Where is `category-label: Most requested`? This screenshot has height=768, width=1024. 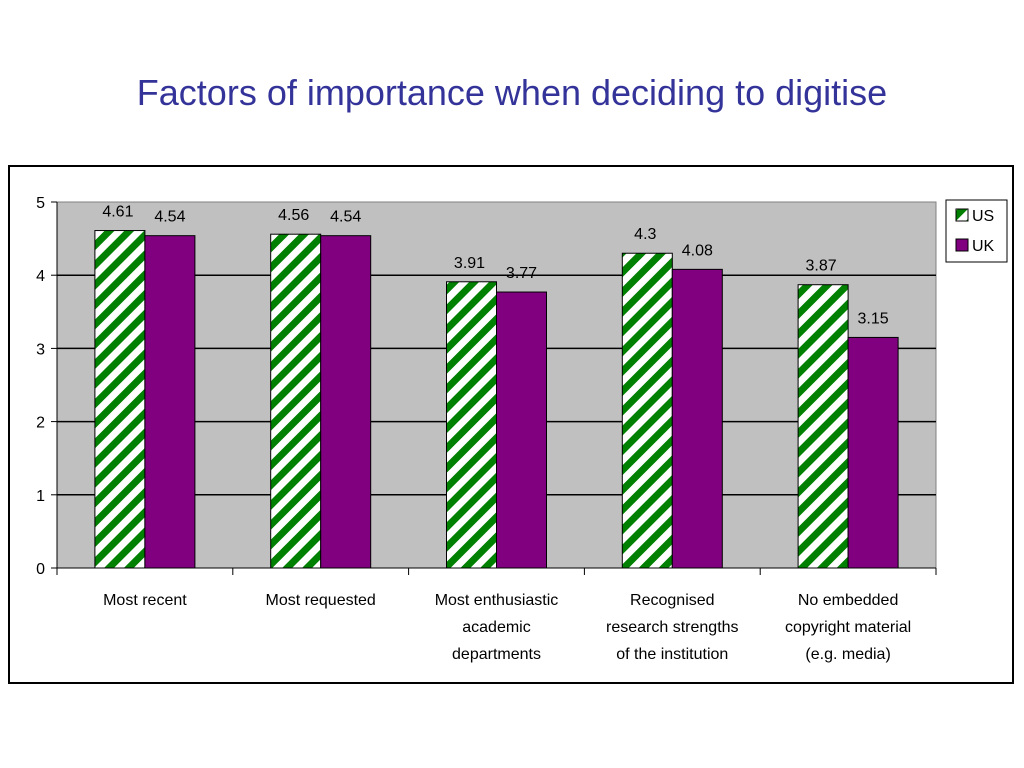 category-label: Most requested is located at coordinates (321, 600).